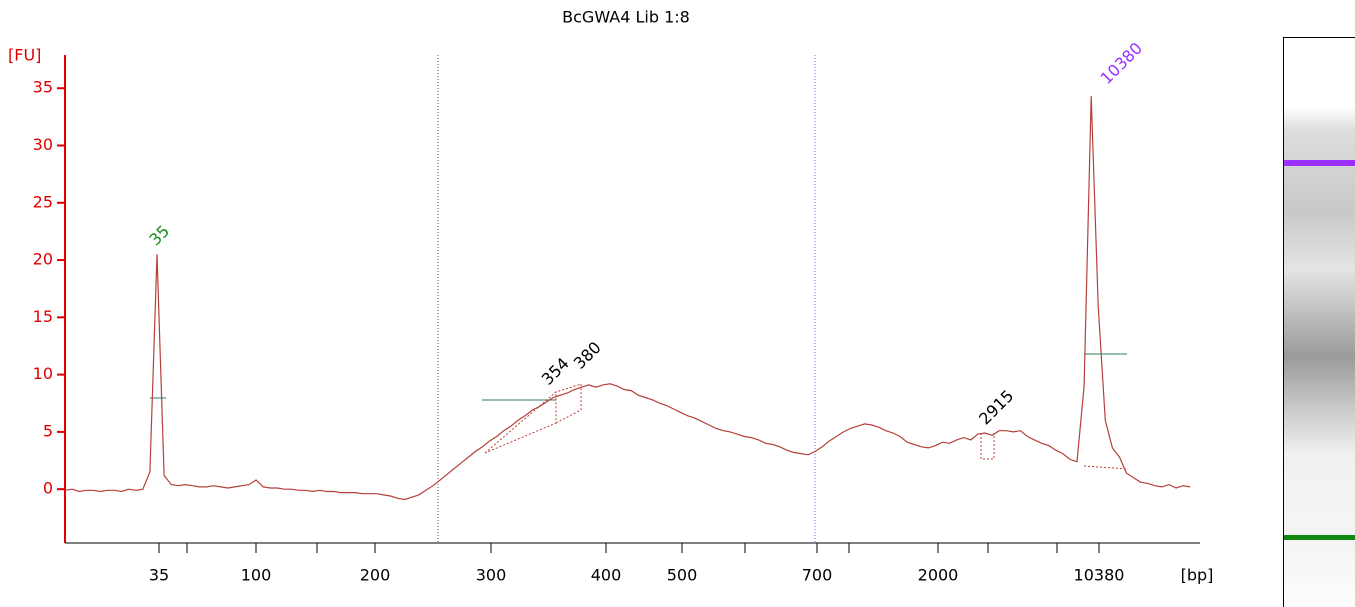 The height and width of the screenshot is (607, 1355). What do you see at coordinates (43, 259) in the screenshot?
I see `y-tick-label: 20` at bounding box center [43, 259].